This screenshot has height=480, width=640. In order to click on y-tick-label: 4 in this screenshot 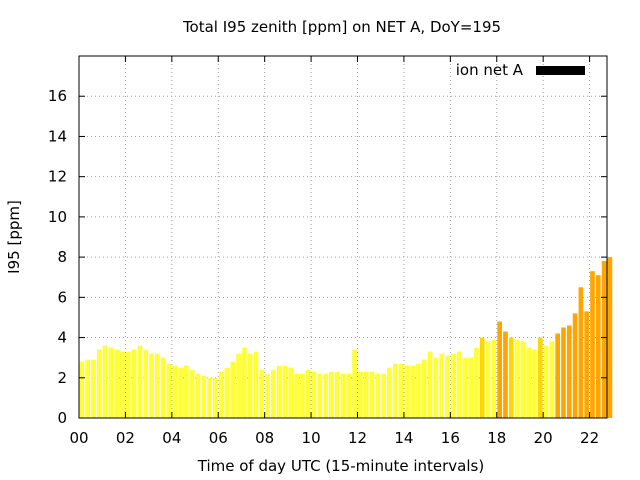, I will do `click(62, 338)`.